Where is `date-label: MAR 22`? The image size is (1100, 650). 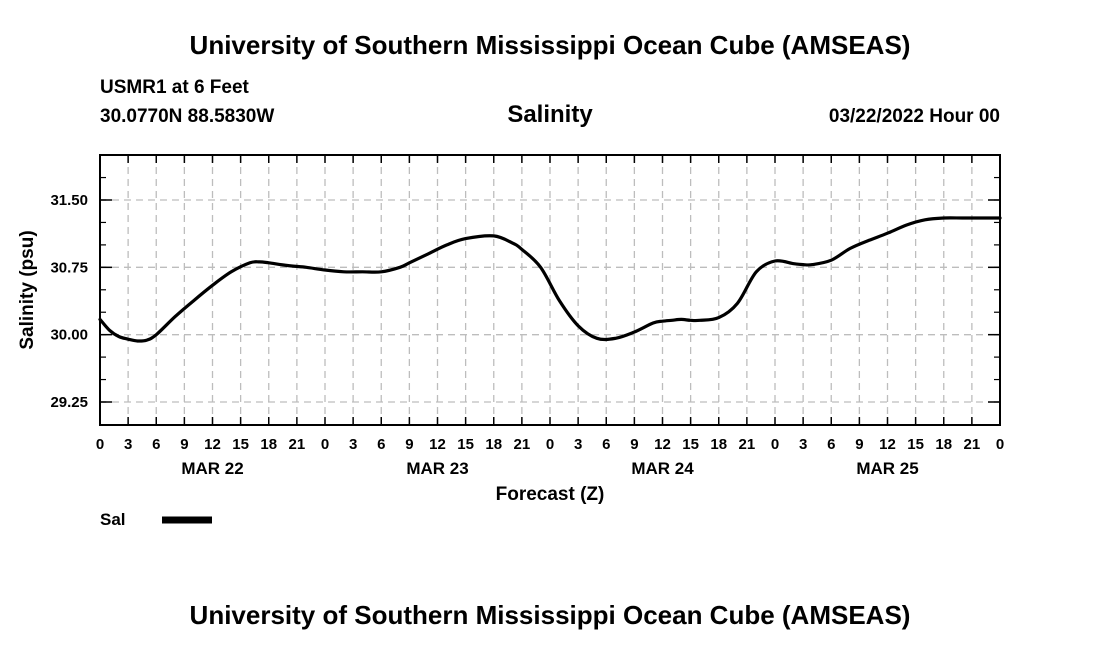 date-label: MAR 22 is located at coordinates (212, 468).